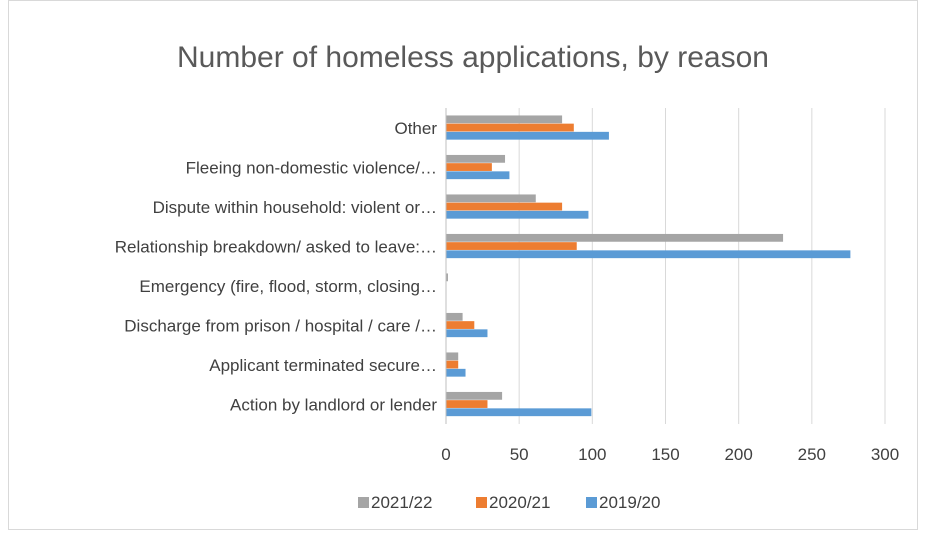 Image resolution: width=928 pixels, height=538 pixels. I want to click on x-tick-label: 50, so click(519, 454).